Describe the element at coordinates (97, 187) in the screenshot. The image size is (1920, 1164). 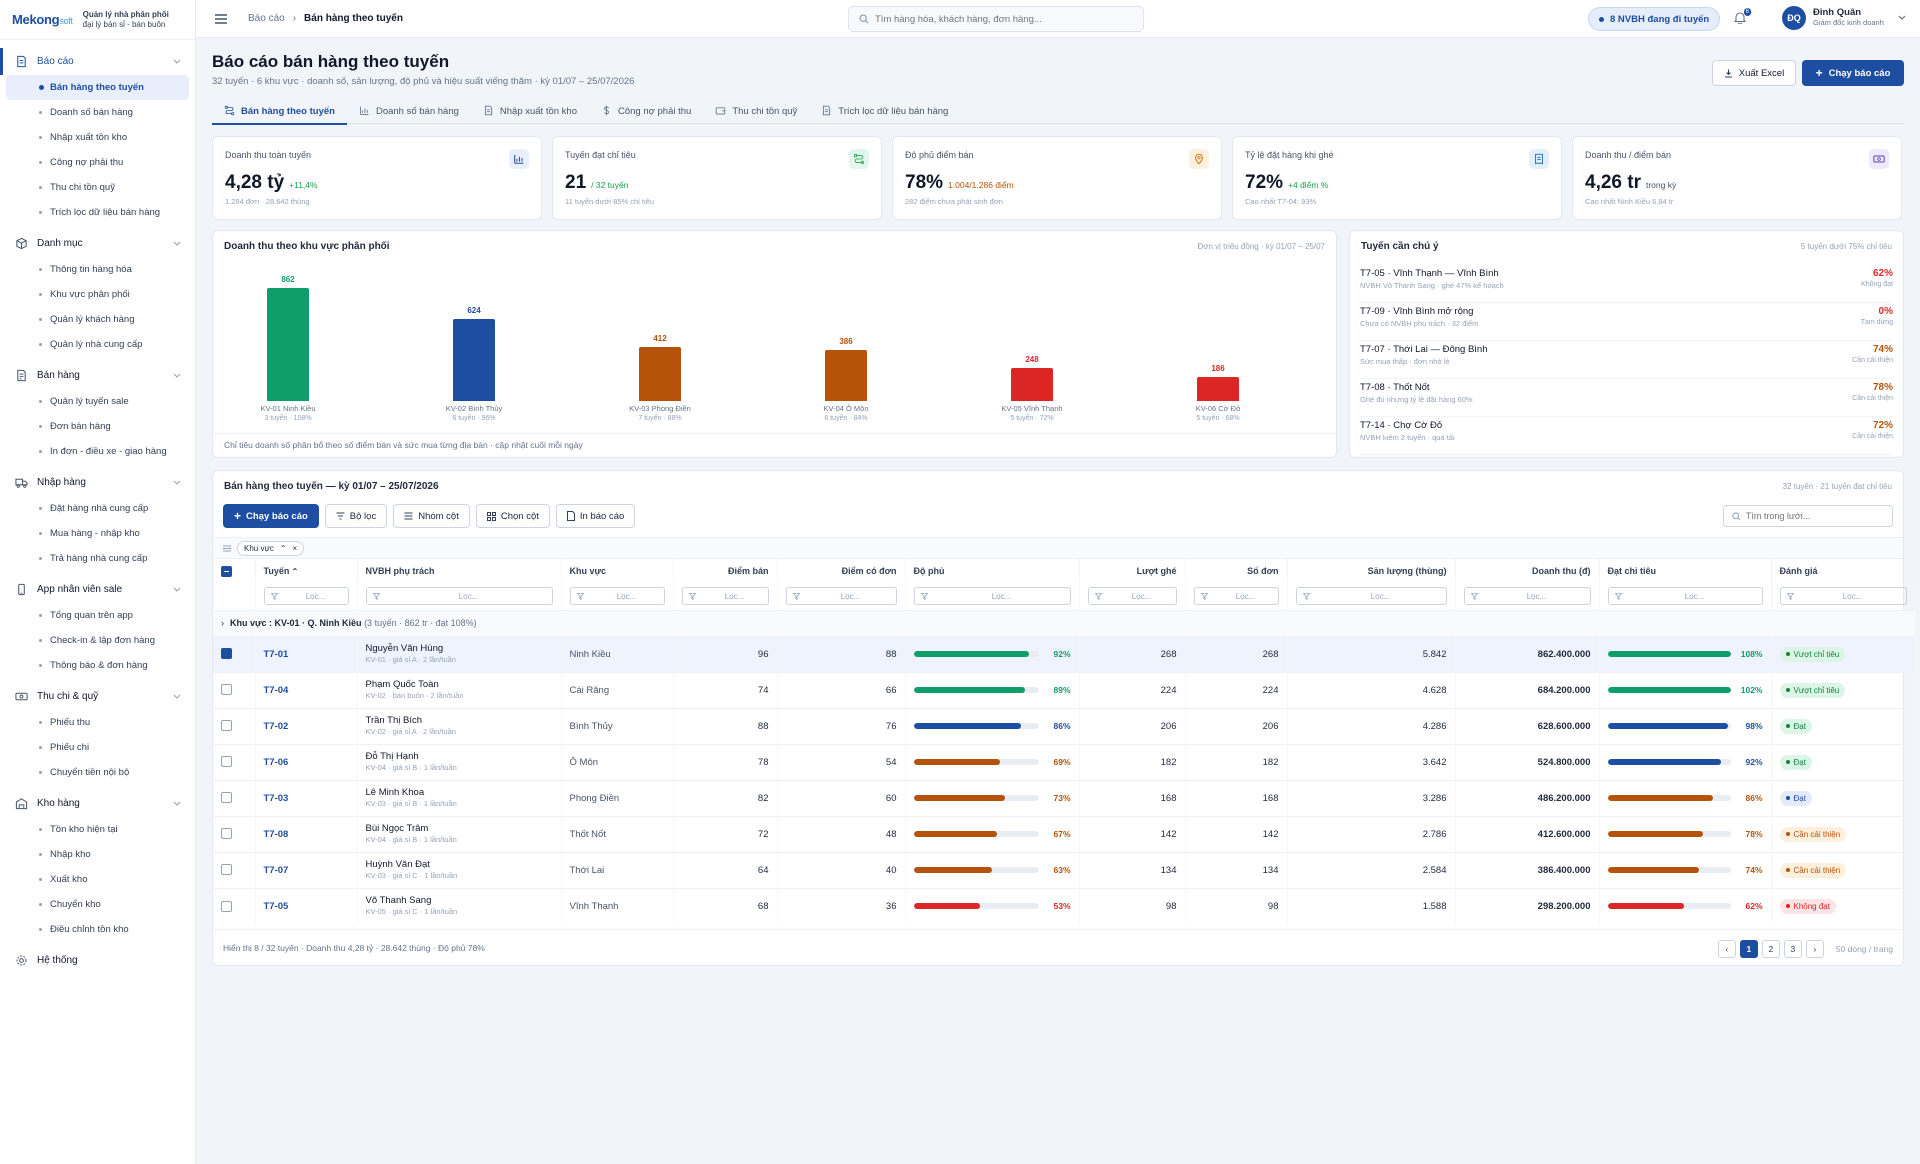
I see `sidebar-item: Thu chi tồn quỹ` at that location.